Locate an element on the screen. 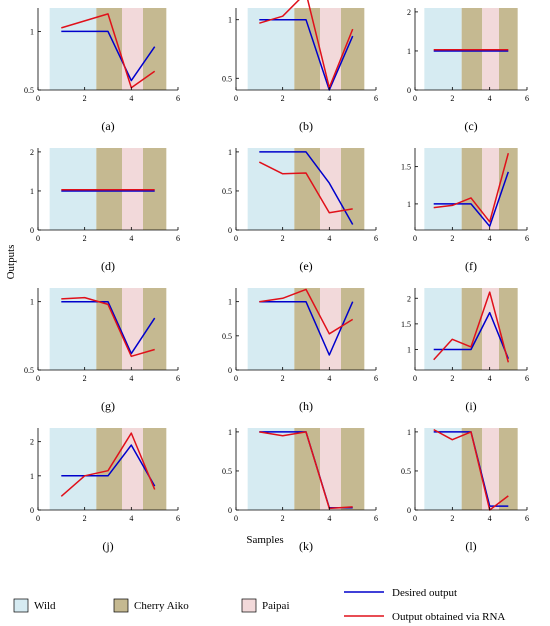 This screenshot has height=626, width=550. legend-swatch-cherry-aiko is located at coordinates (121, 605).